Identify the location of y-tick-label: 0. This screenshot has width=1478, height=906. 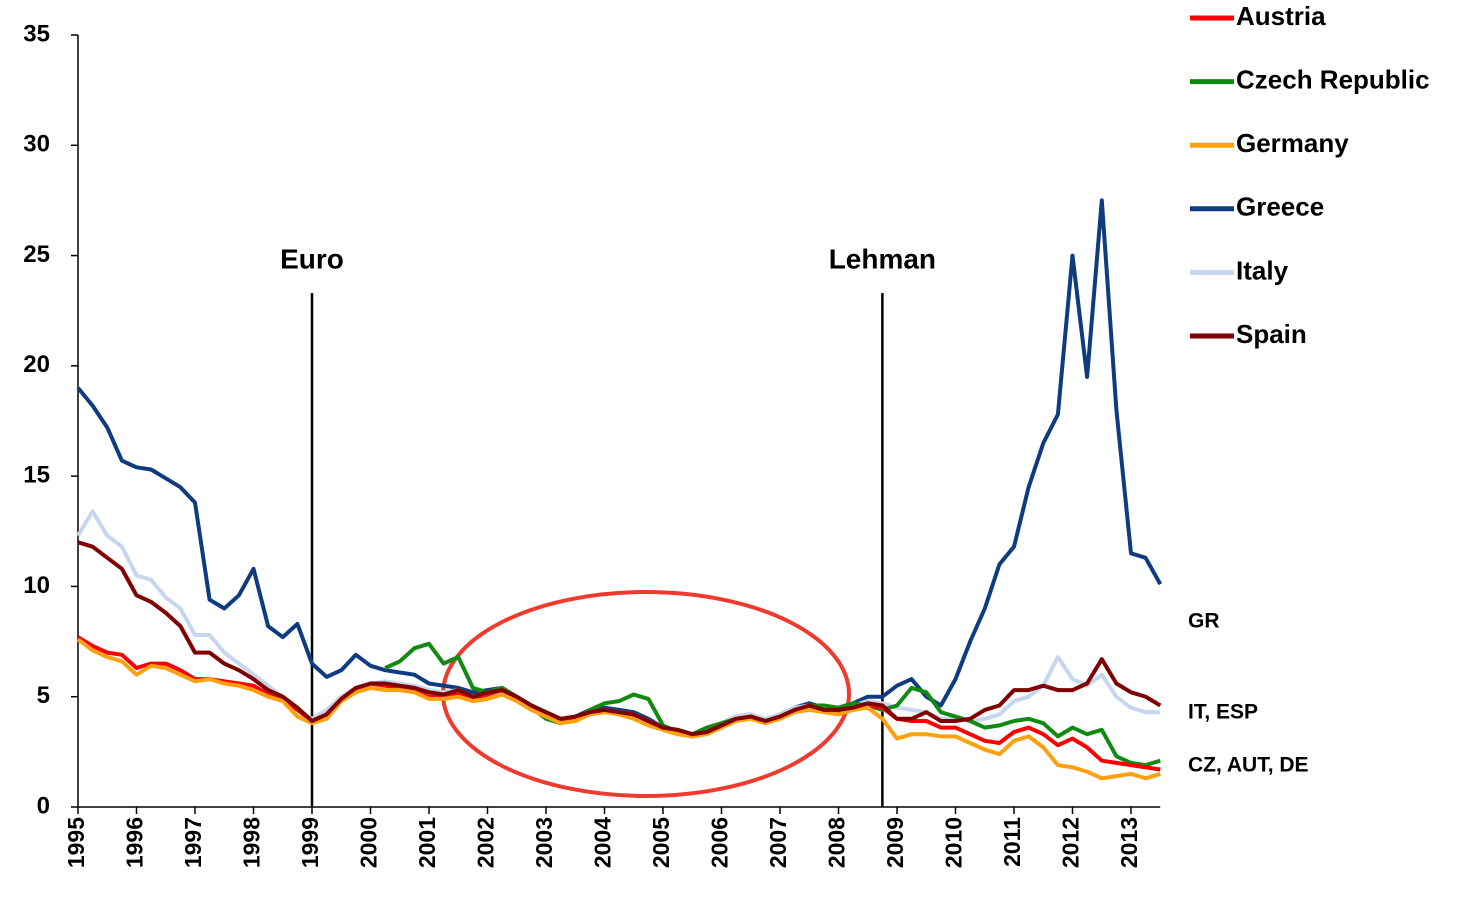
(43, 805).